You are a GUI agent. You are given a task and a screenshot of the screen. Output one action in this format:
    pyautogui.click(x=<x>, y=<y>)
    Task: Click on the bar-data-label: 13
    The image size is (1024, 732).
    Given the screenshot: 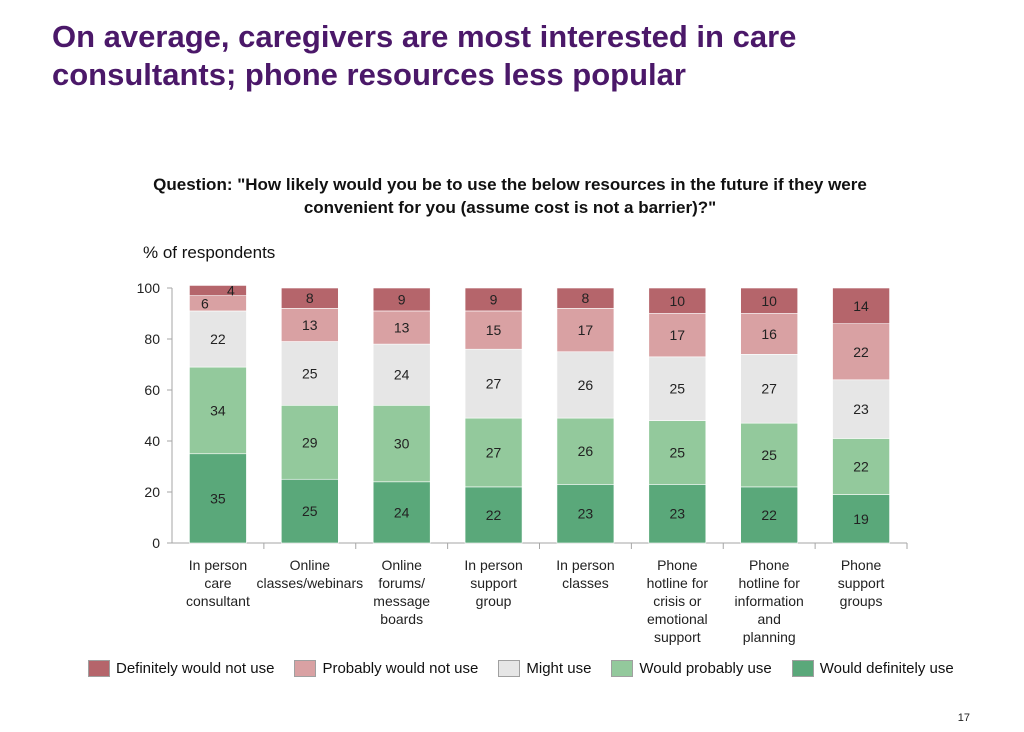 What is the action you would take?
    pyautogui.click(x=310, y=325)
    